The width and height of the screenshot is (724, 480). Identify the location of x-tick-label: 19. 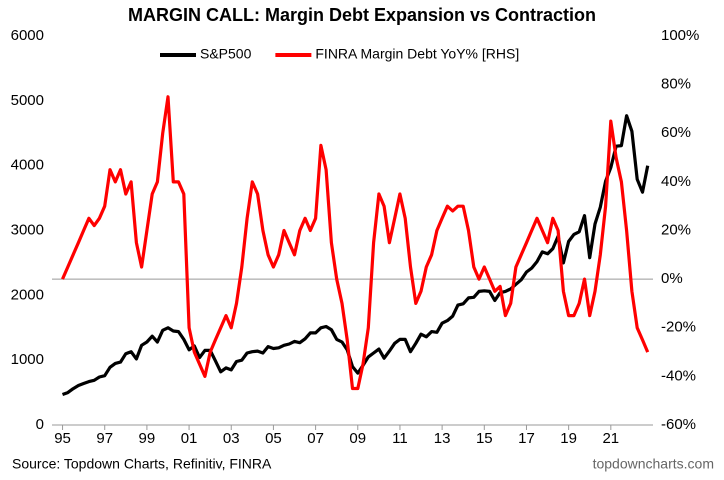
(568, 438).